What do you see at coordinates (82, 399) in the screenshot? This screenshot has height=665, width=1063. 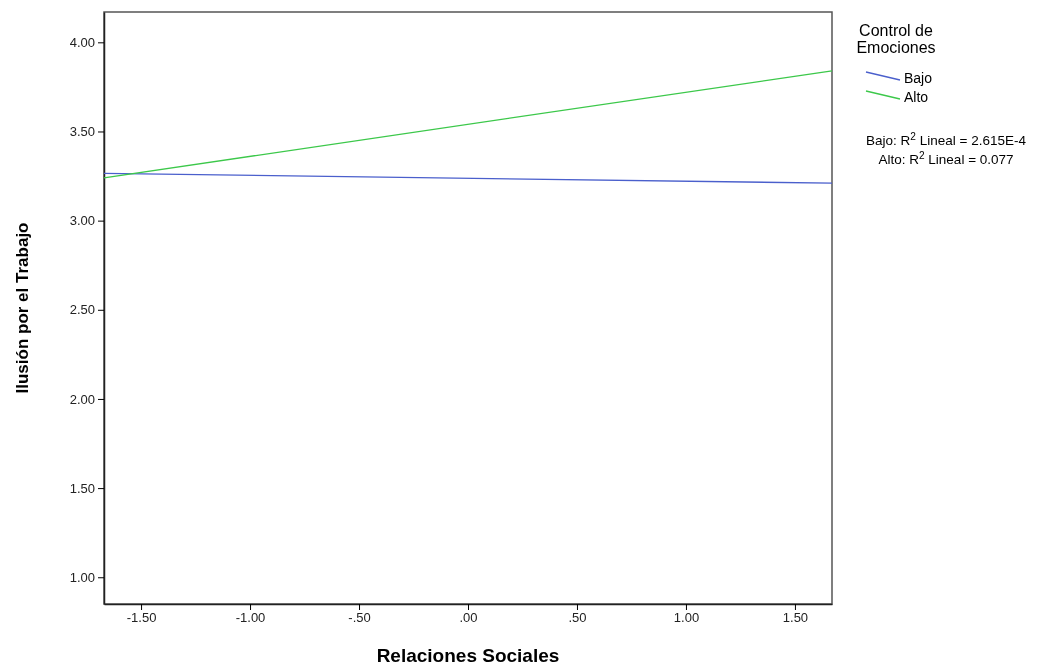 I see `y-tick-label: 2.00` at bounding box center [82, 399].